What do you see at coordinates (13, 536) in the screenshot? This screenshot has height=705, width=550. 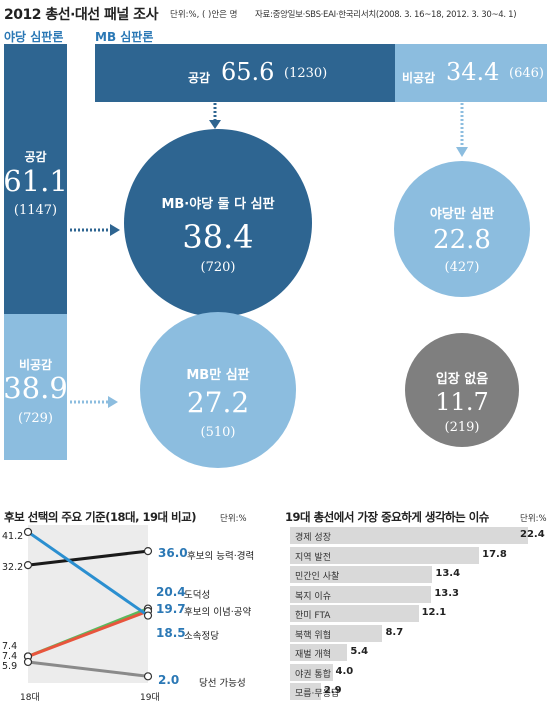 I see `left-value-label: 41.2` at bounding box center [13, 536].